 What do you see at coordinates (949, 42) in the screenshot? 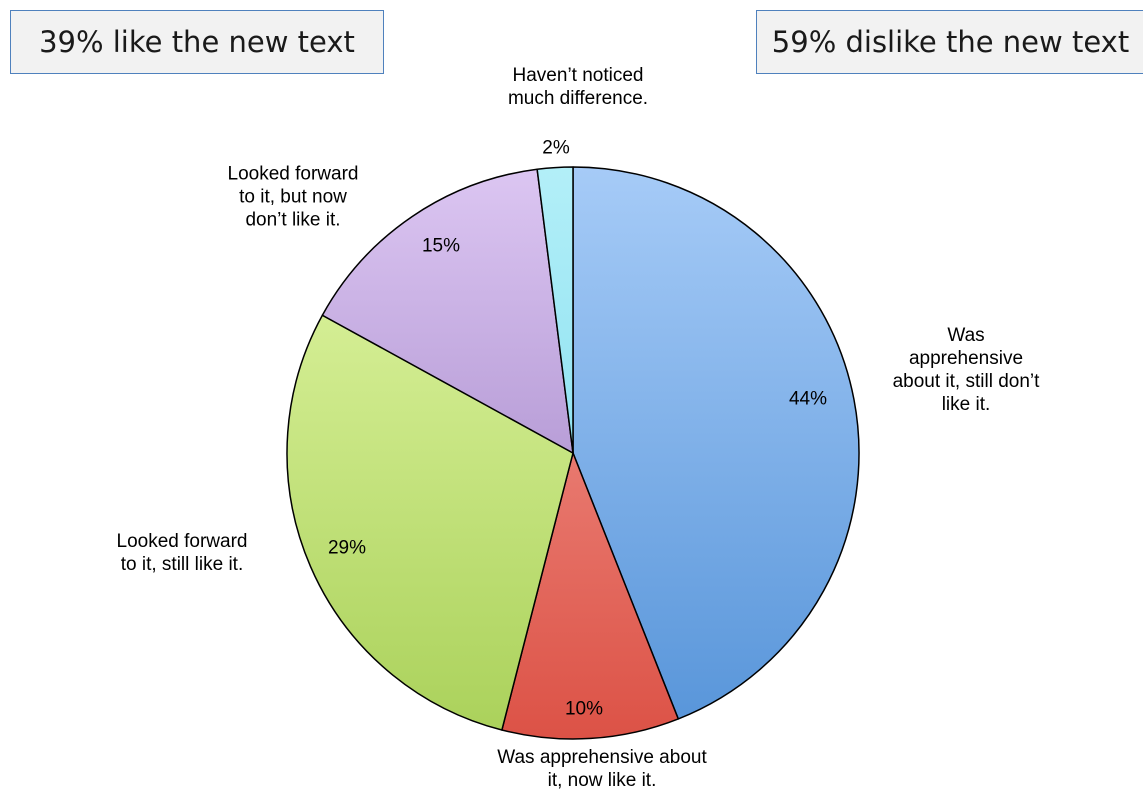
I see `dislike-summary-callout: 59% dislike the new text` at bounding box center [949, 42].